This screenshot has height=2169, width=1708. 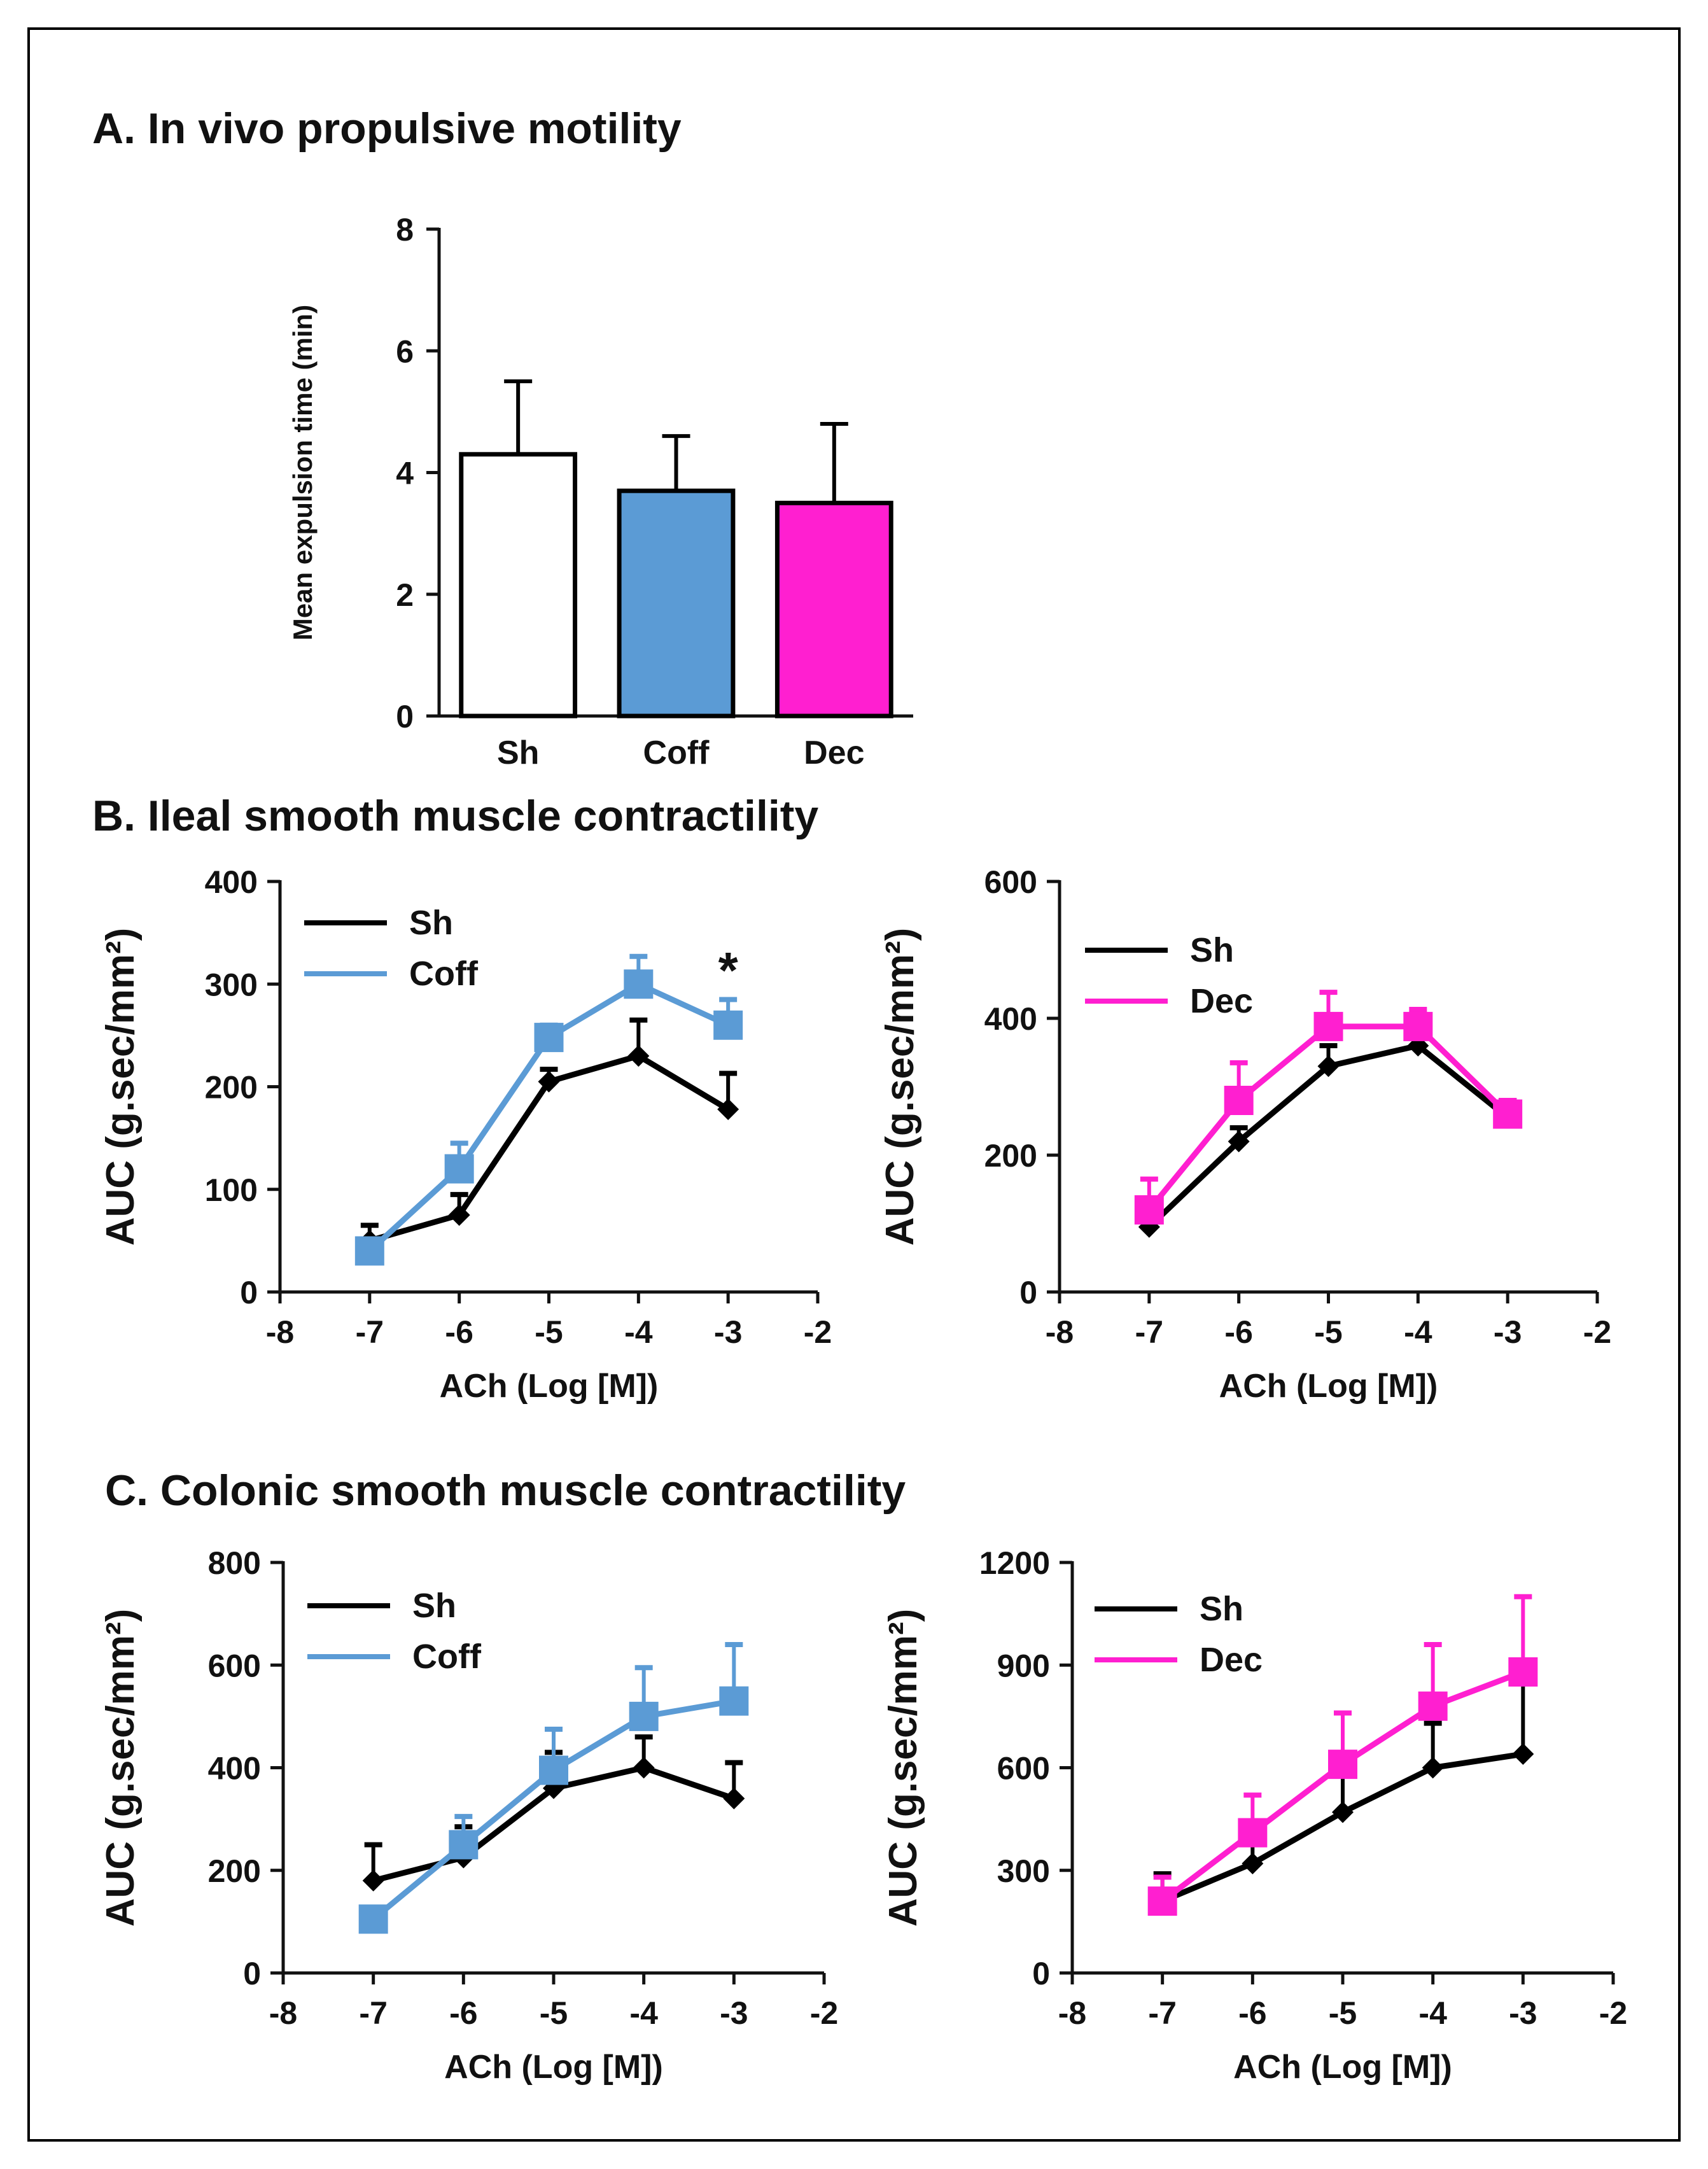 What do you see at coordinates (405, 473) in the screenshot?
I see `y-tick-label: 4` at bounding box center [405, 473].